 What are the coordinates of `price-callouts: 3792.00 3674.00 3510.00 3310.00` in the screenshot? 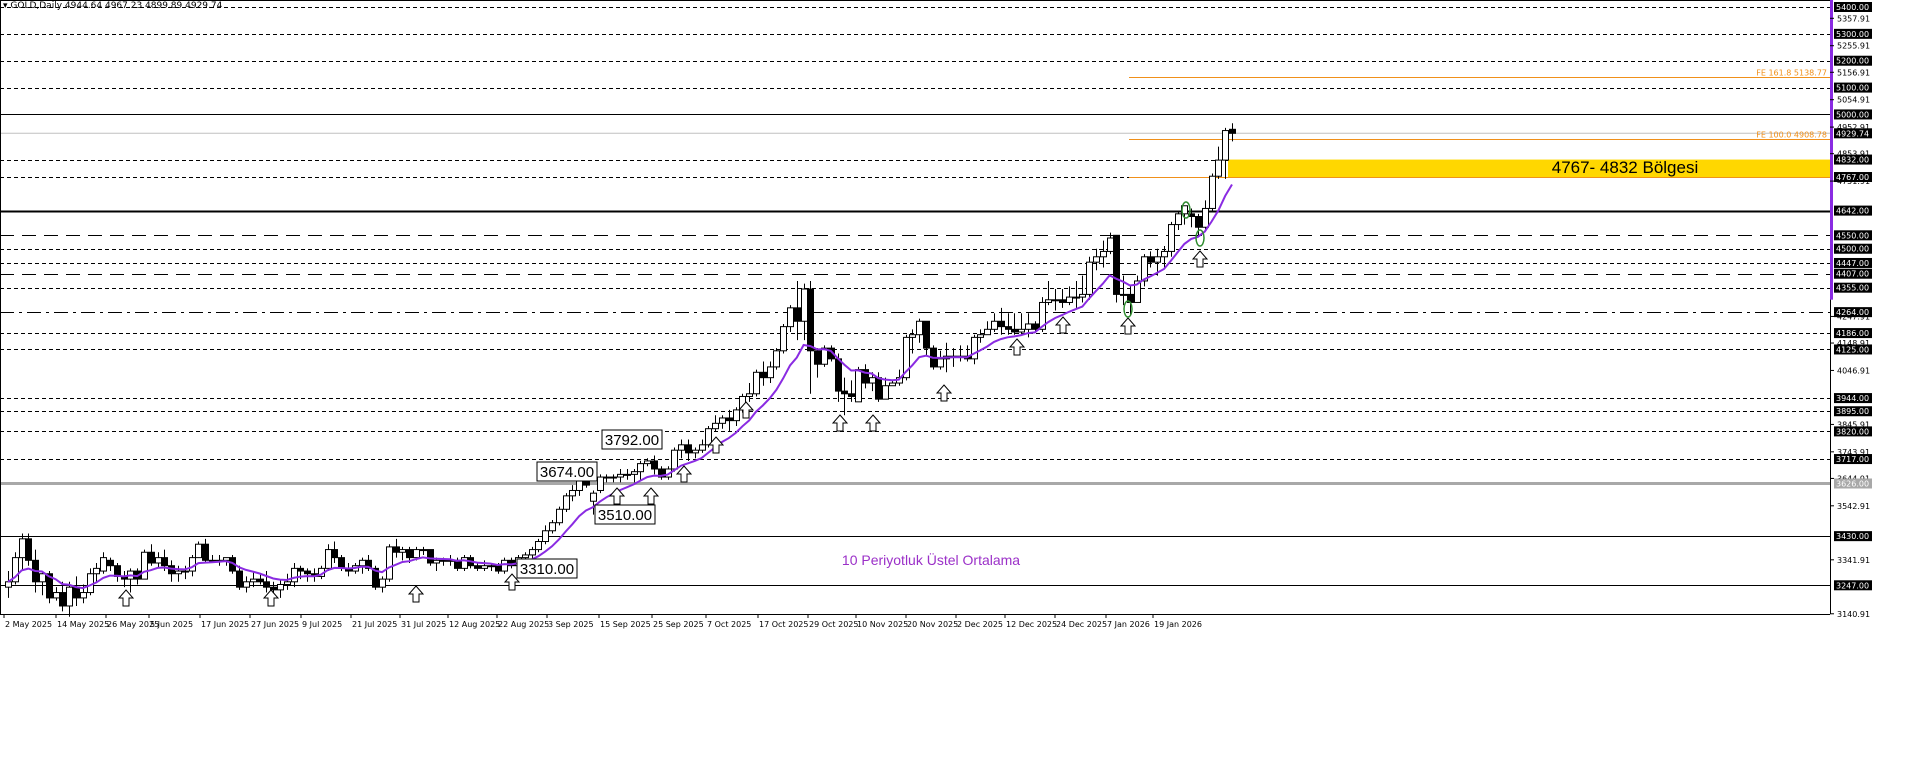 It's located at (589, 504).